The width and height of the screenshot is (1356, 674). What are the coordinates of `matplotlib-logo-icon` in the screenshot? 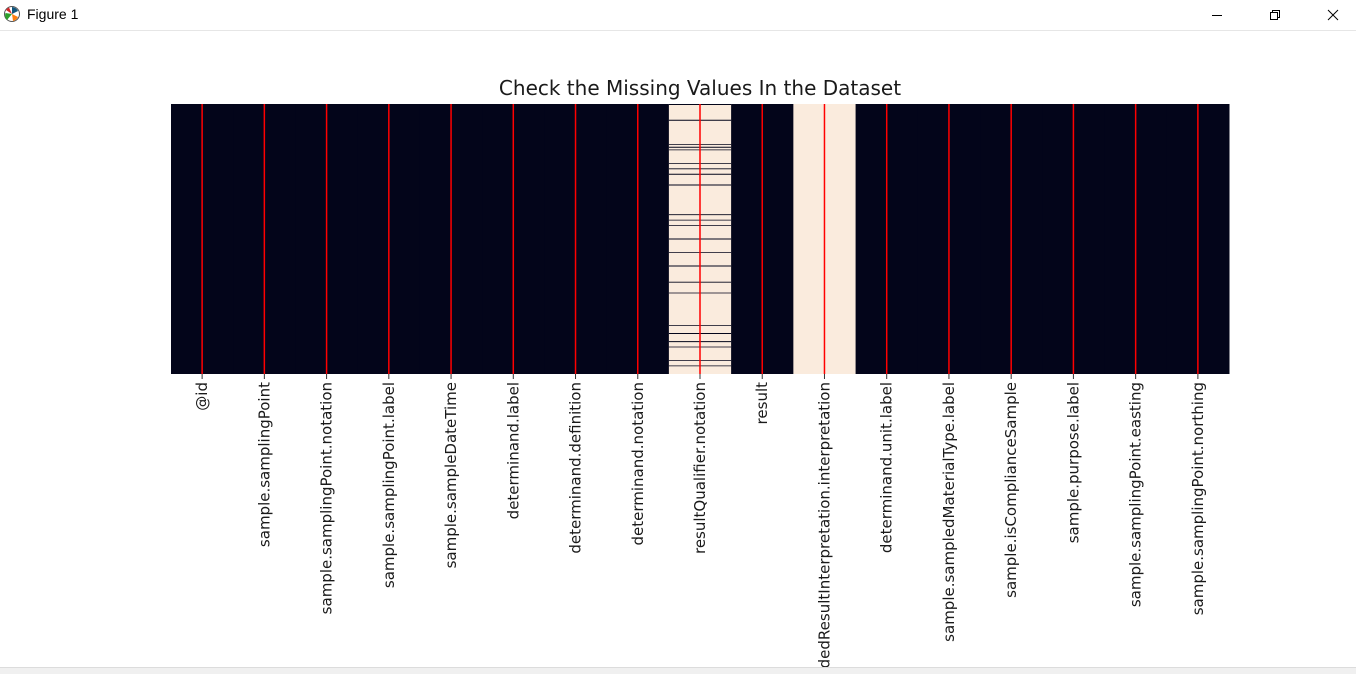 It's located at (12, 14).